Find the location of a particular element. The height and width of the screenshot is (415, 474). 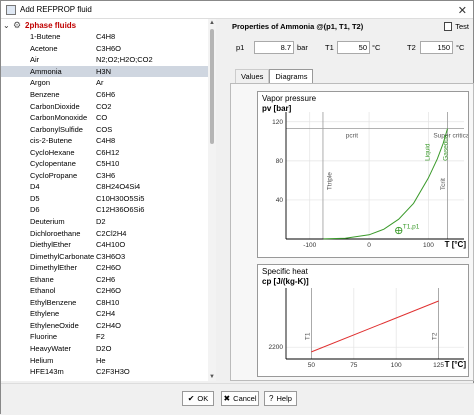

fluid-name: Deuterium is located at coordinates (47, 222).